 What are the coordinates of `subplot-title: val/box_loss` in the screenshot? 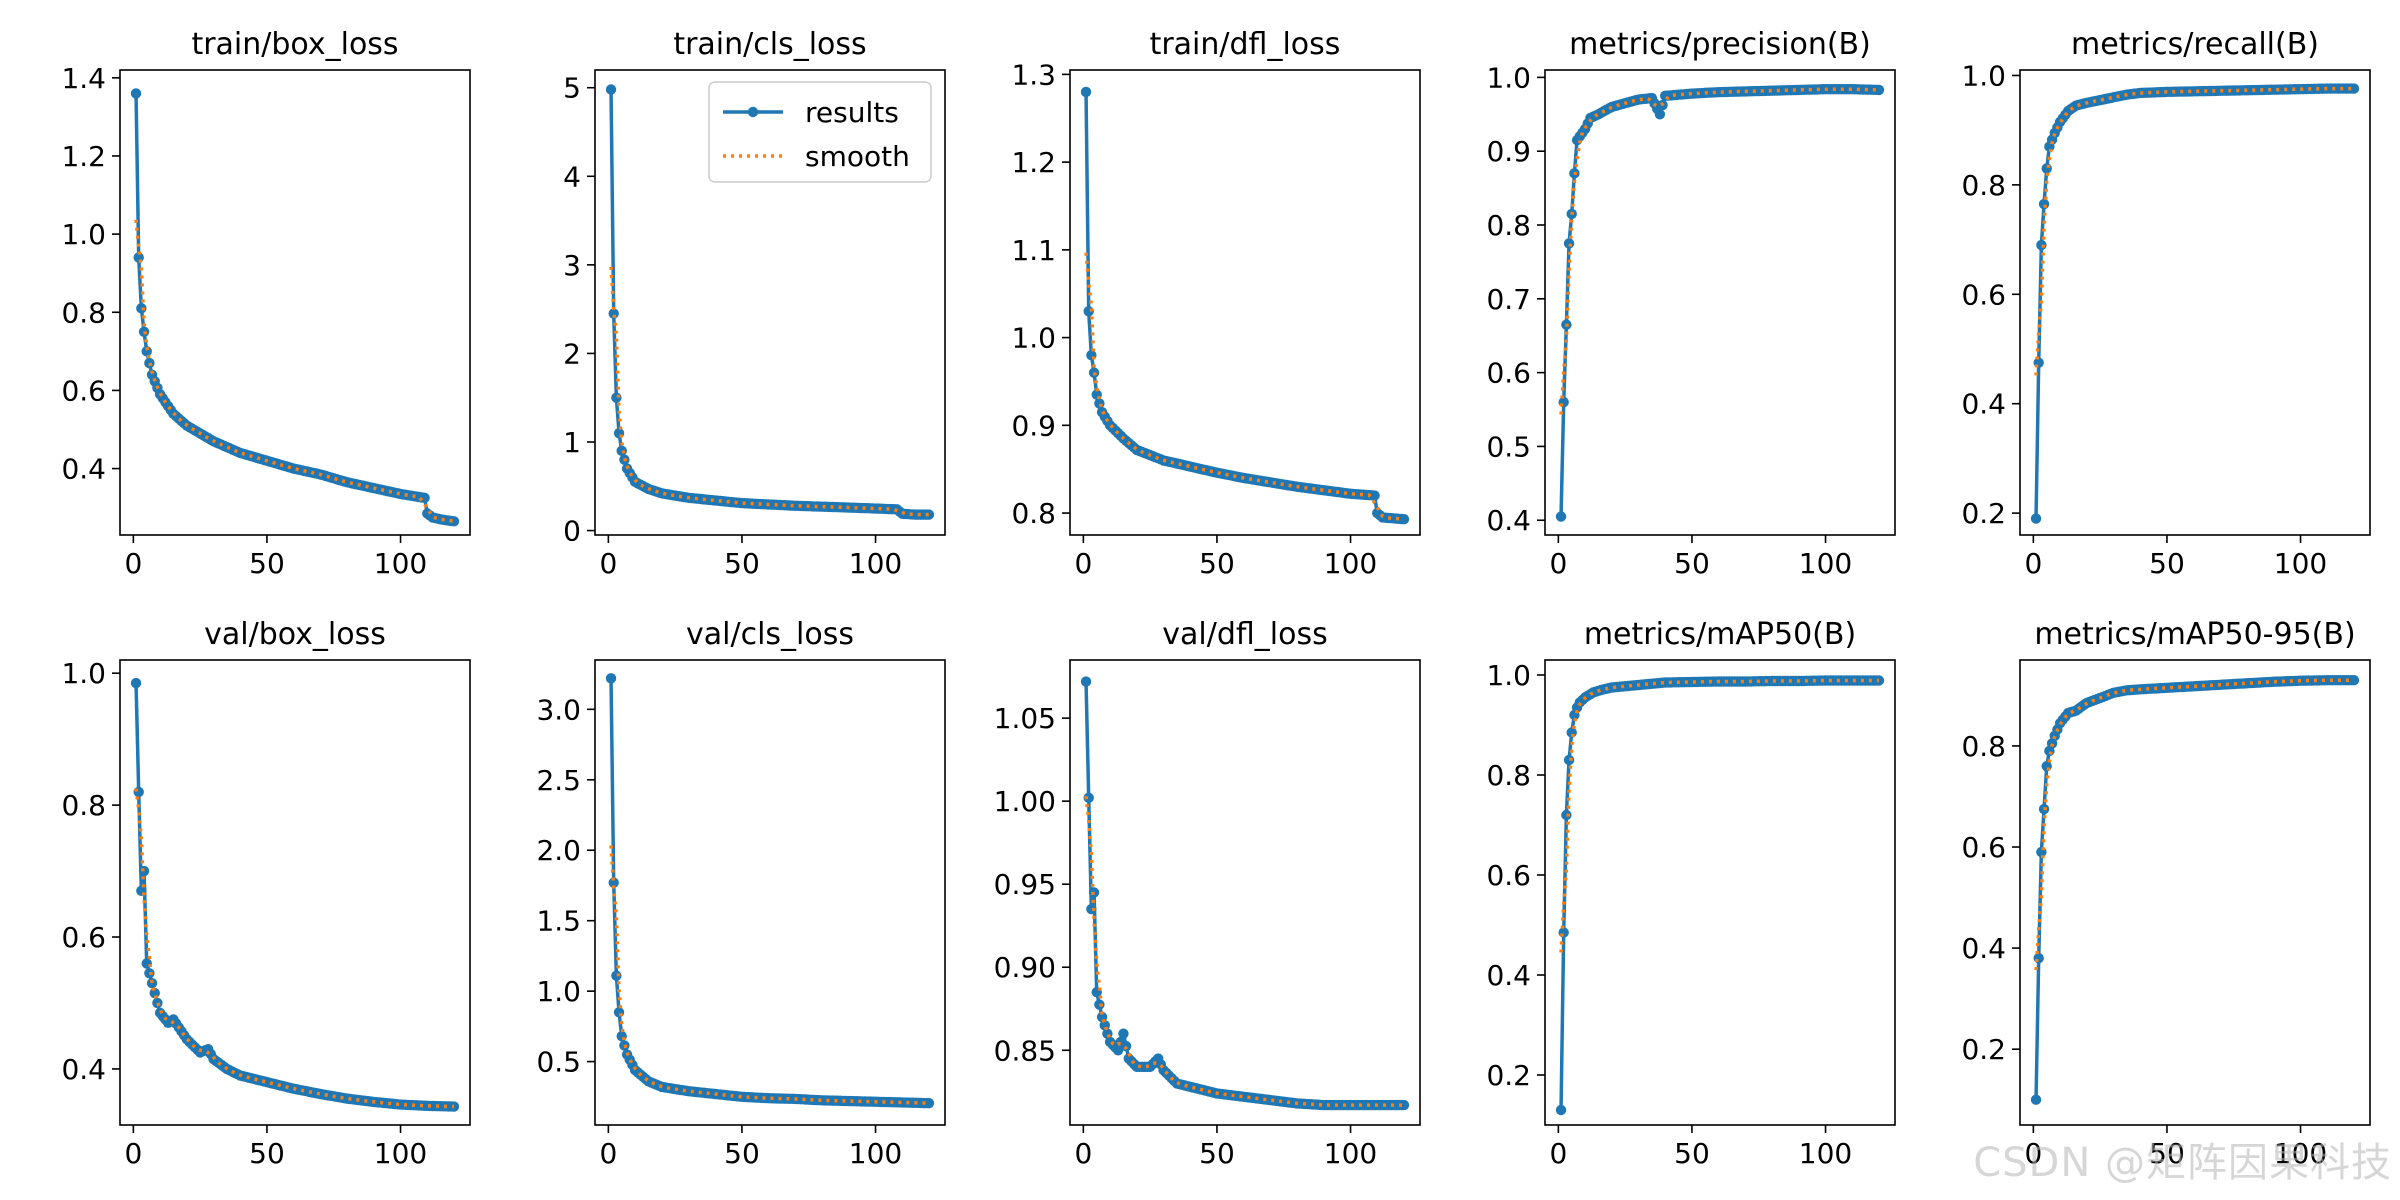 It's located at (295, 634).